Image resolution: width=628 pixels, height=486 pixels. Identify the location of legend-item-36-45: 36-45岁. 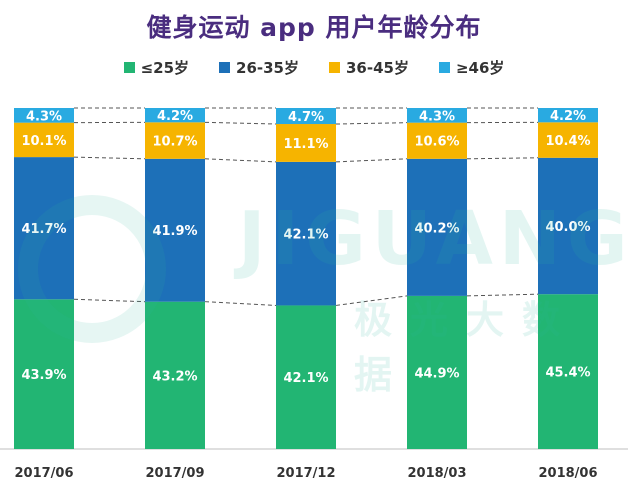
(369, 67).